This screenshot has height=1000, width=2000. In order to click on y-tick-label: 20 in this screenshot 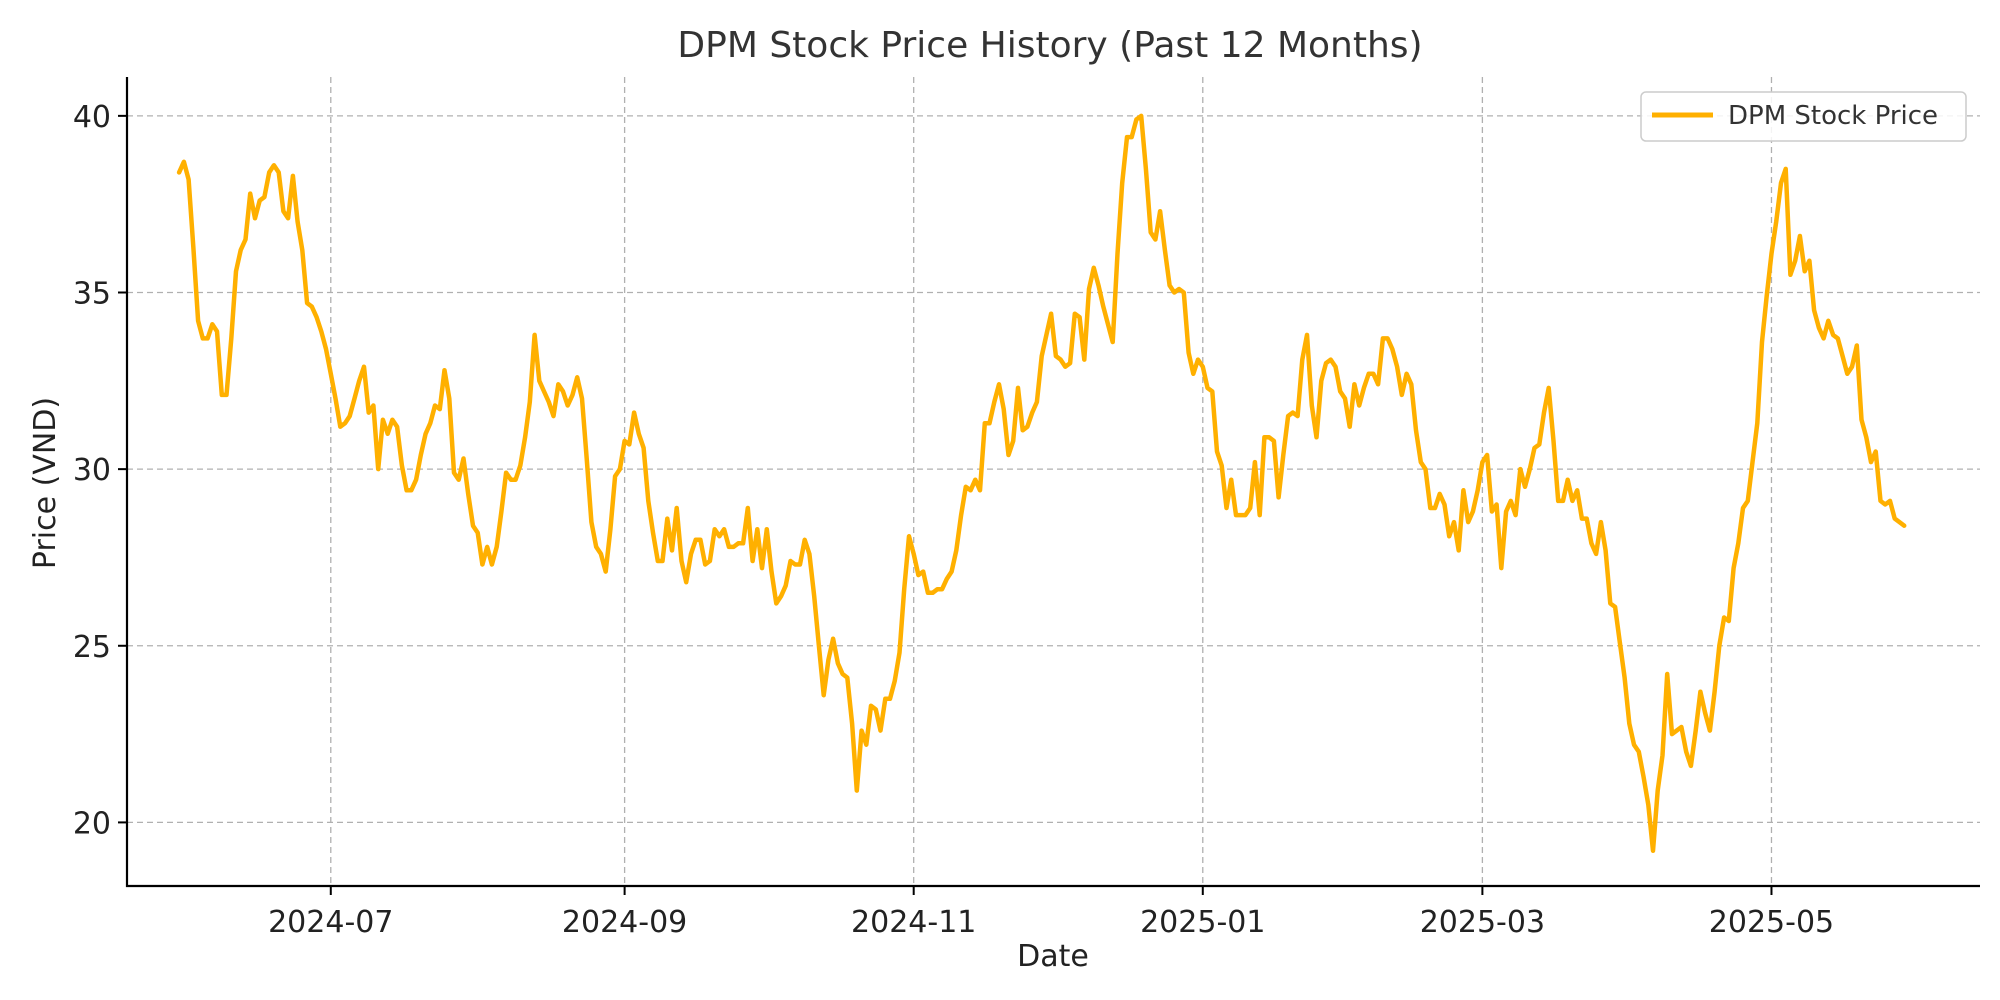, I will do `click(92, 823)`.